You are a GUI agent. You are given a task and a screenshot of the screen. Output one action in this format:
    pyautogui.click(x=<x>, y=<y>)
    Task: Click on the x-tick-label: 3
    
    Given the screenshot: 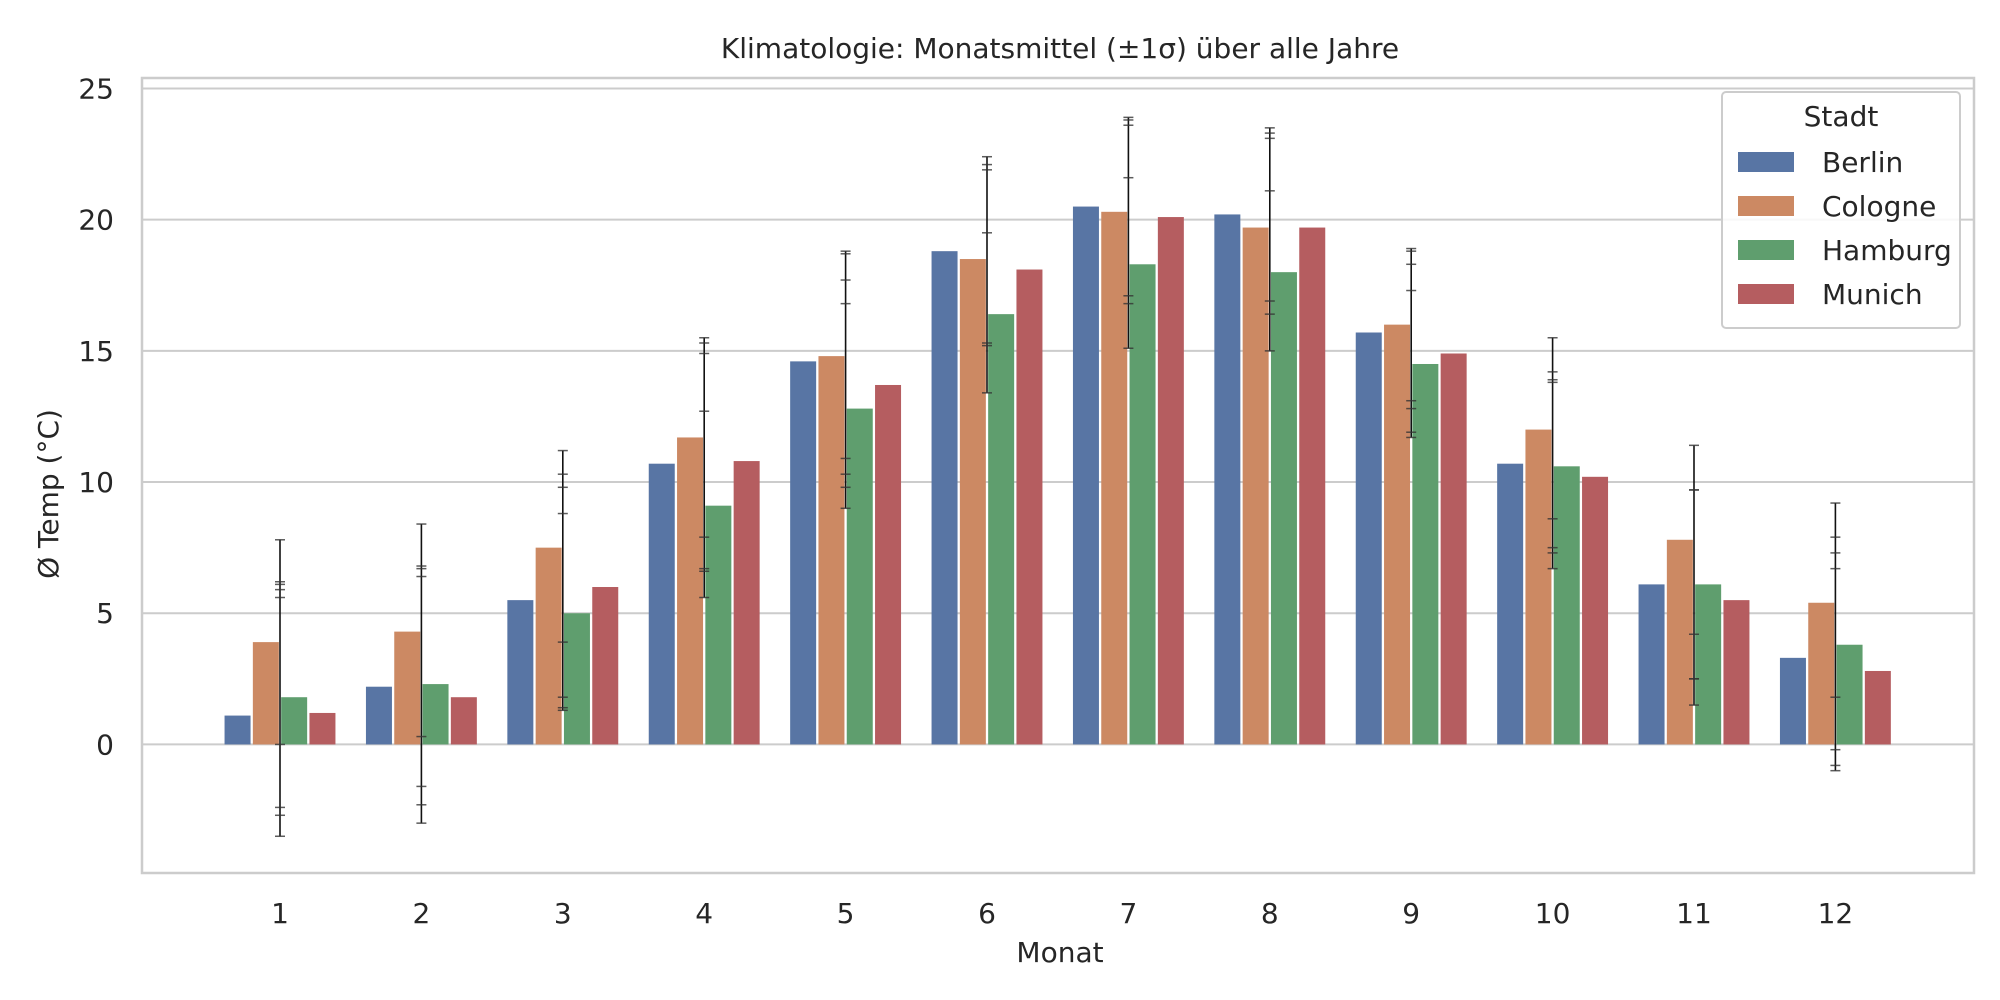 What is the action you would take?
    pyautogui.click(x=563, y=913)
    